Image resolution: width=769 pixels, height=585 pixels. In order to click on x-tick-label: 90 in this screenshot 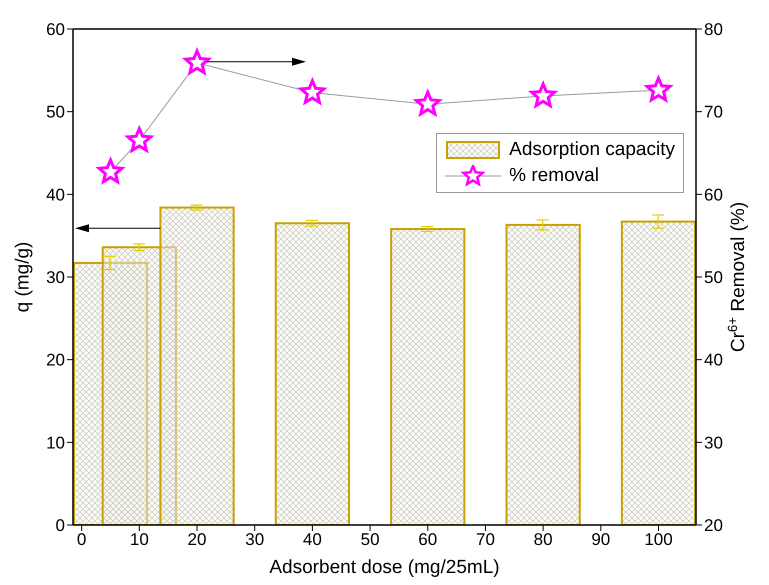, I will do `click(600, 540)`.